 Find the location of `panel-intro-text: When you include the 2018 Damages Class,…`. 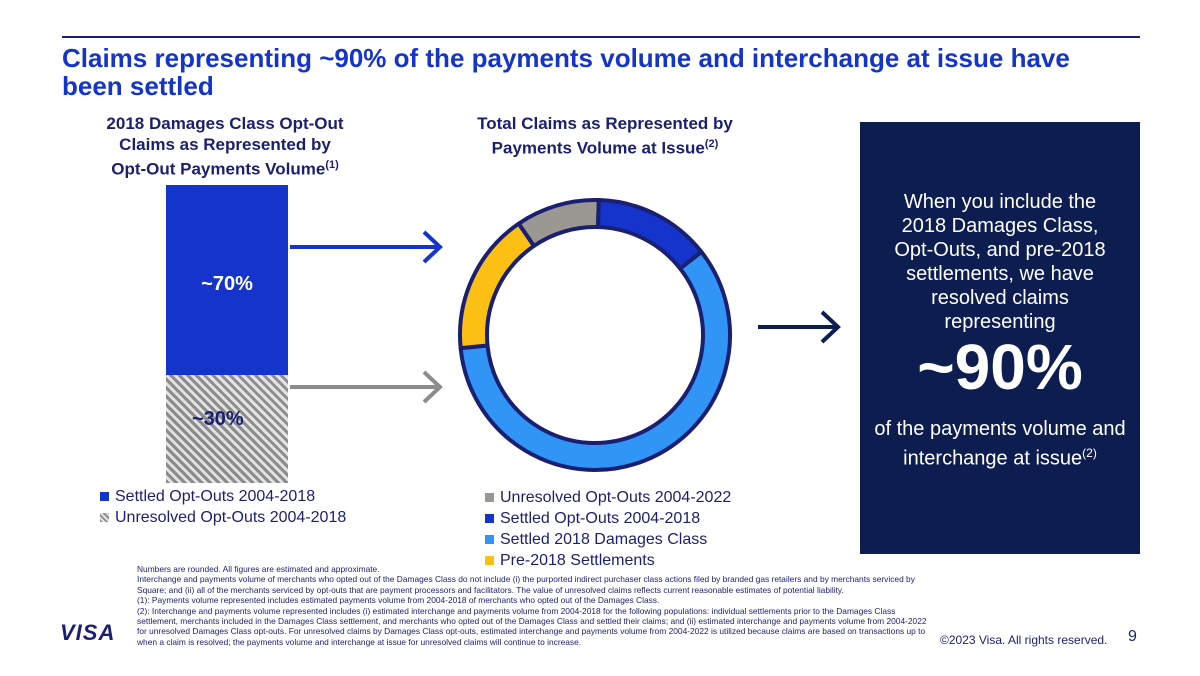

panel-intro-text: When you include the 2018 Damages Class,… is located at coordinates (1000, 262).